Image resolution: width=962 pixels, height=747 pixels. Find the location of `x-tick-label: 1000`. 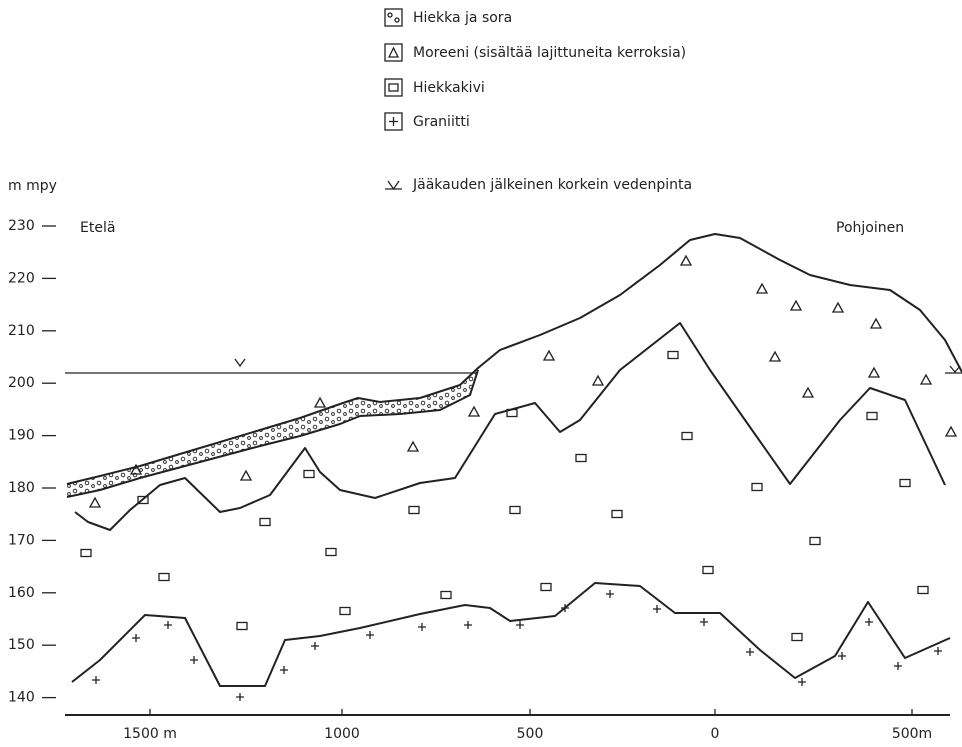

x-tick-label: 1000 is located at coordinates (342, 734).